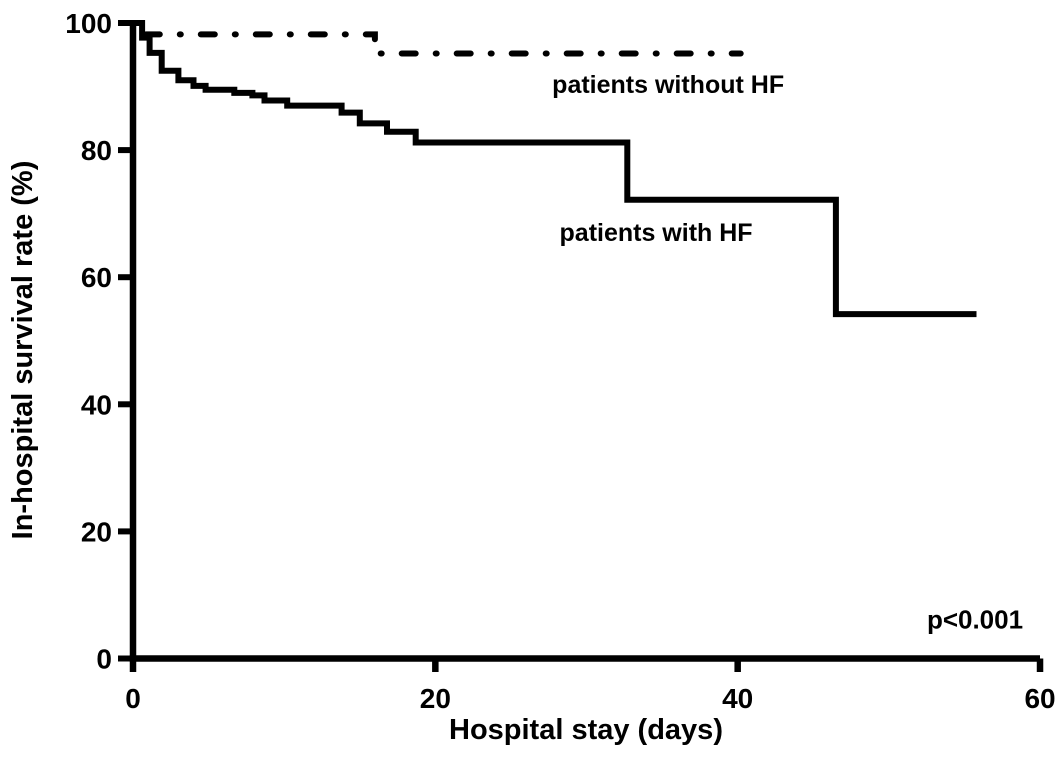  What do you see at coordinates (975, 620) in the screenshot?
I see `annotation-p-value: p<0.001` at bounding box center [975, 620].